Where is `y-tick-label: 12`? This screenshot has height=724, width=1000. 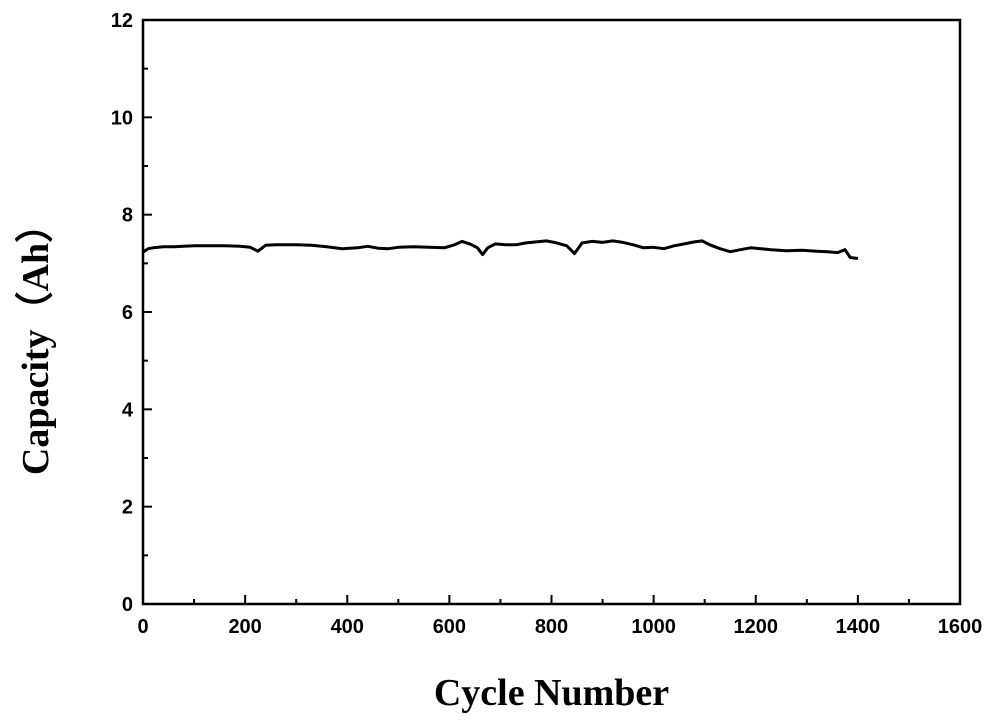
y-tick-label: 12 is located at coordinates (122, 21).